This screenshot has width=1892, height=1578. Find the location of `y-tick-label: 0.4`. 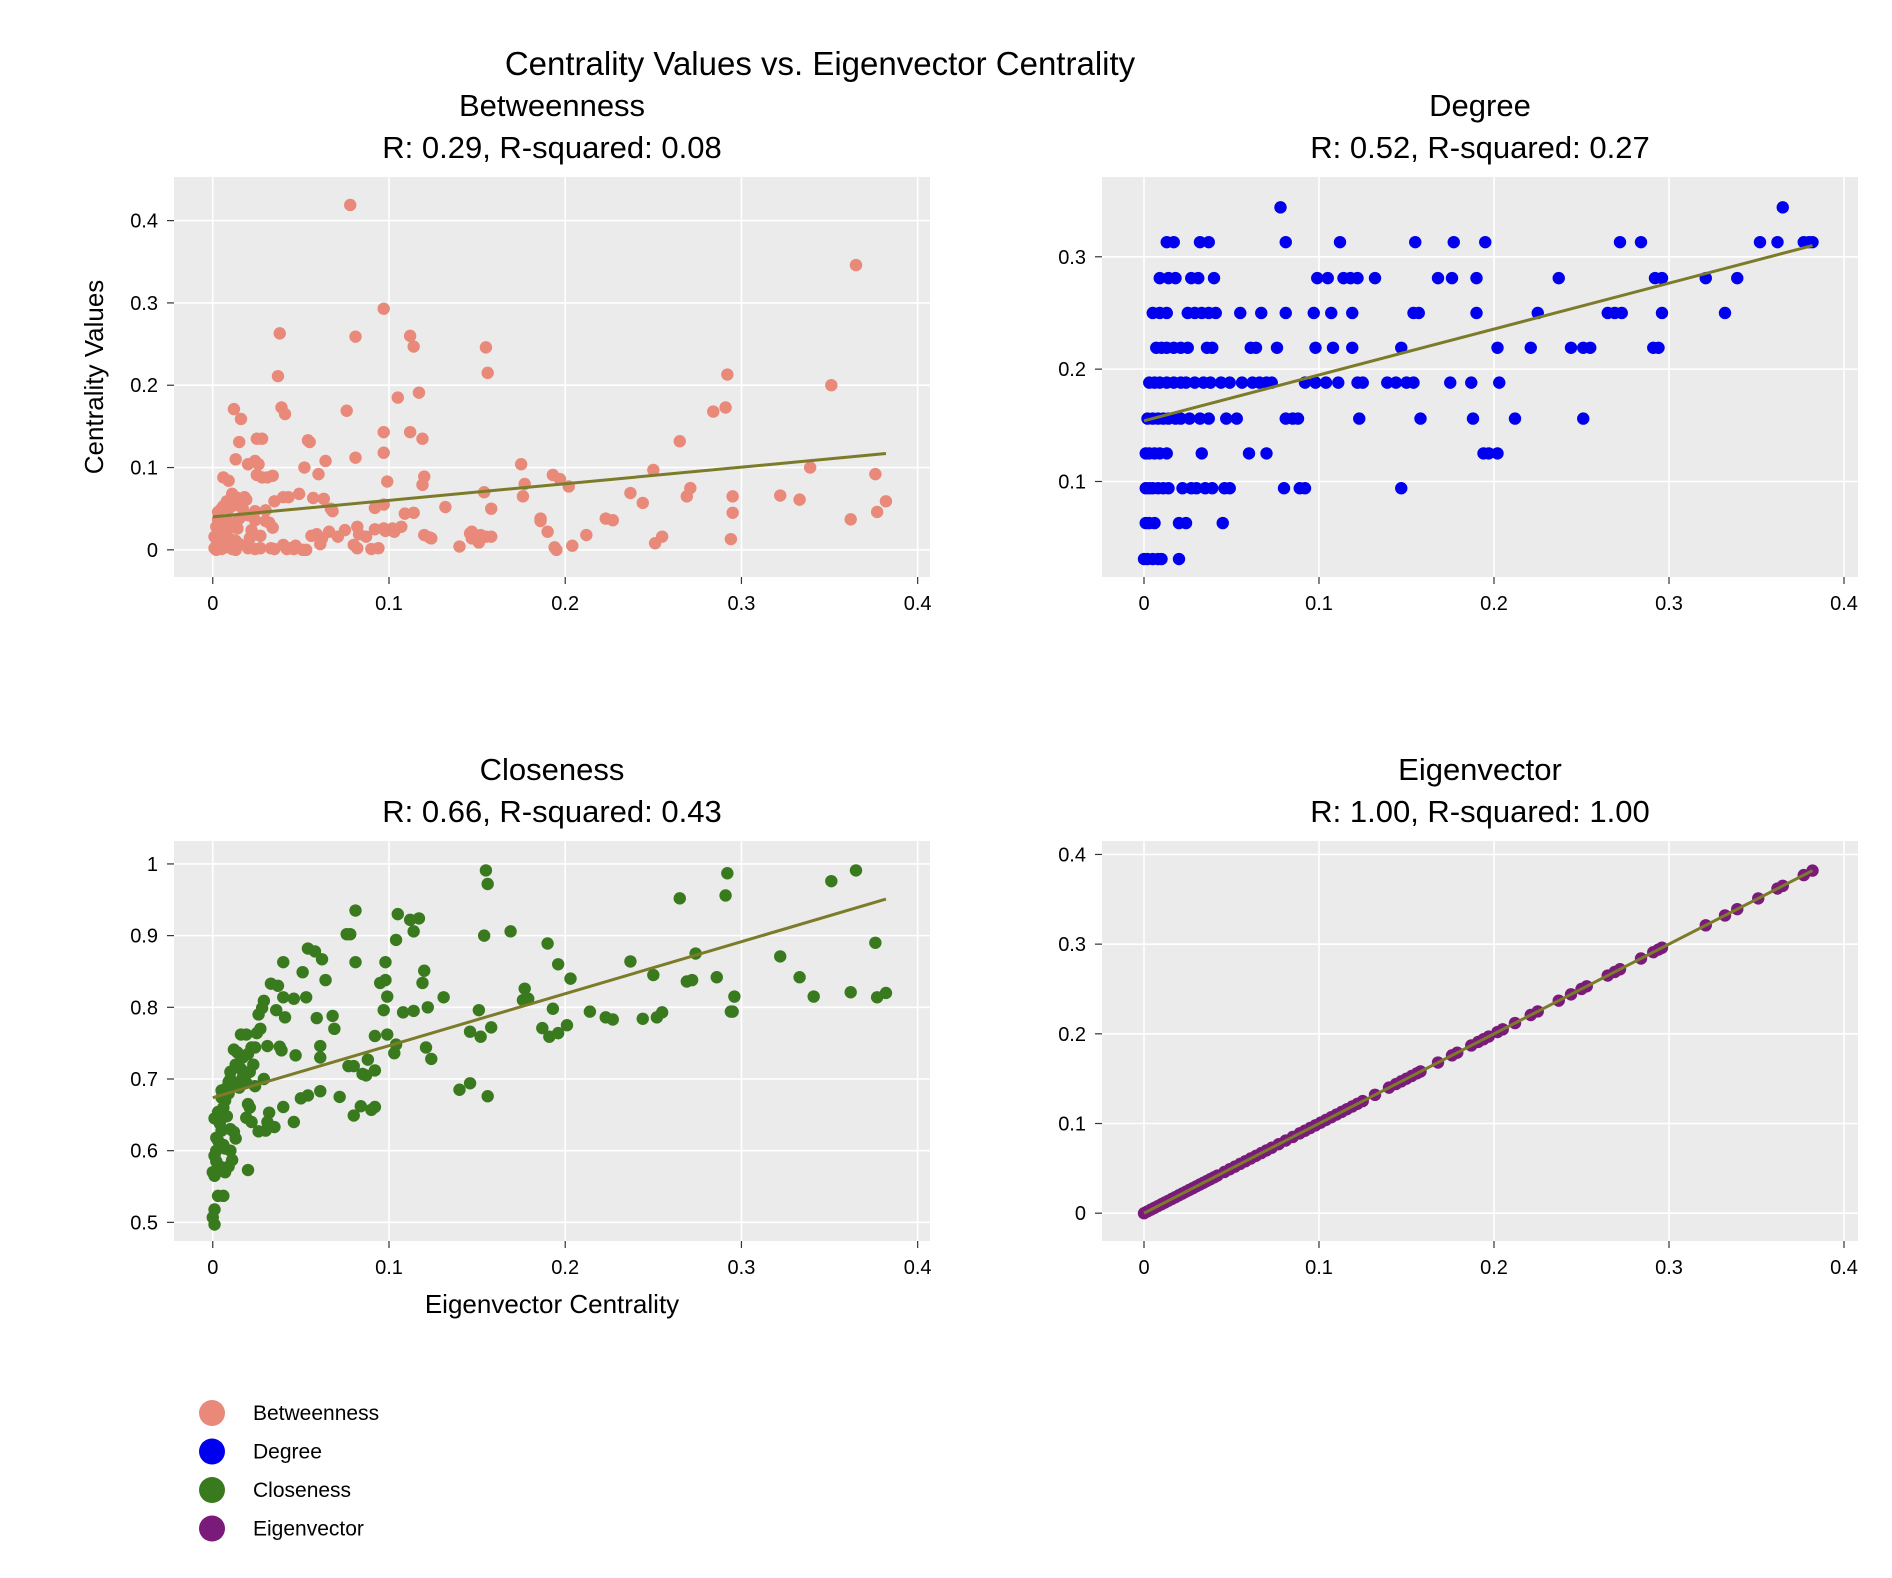

y-tick-label: 0.4 is located at coordinates (1072, 855).